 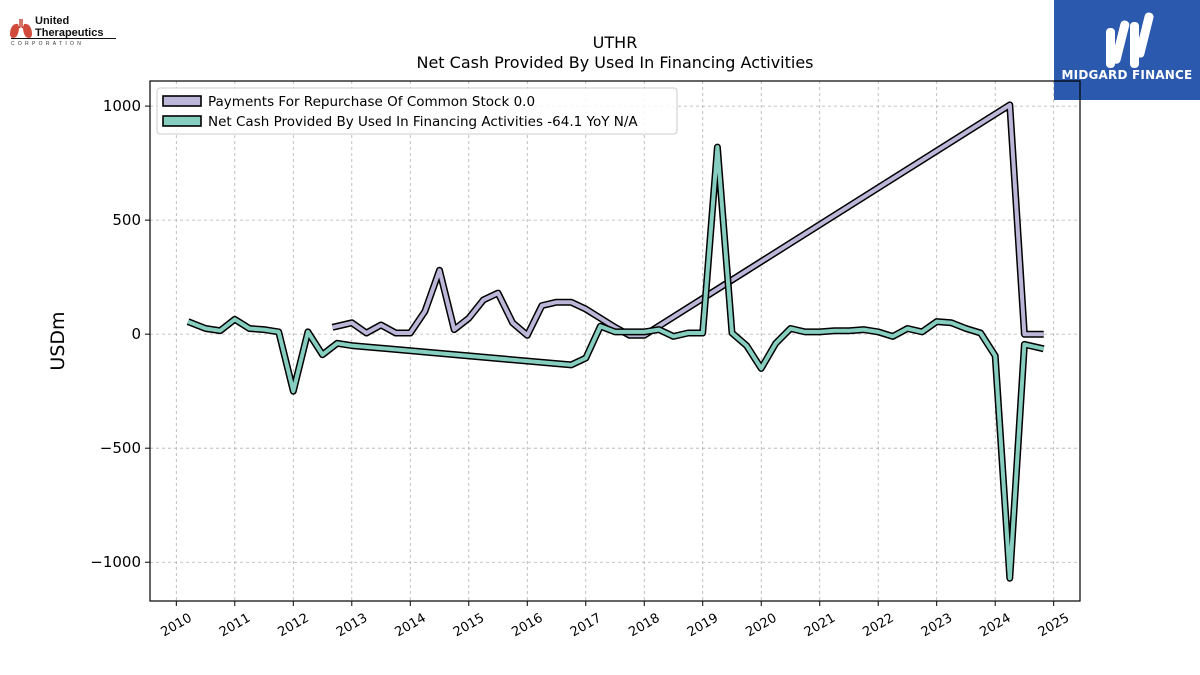 I want to click on x-tick-label: 2012, so click(x=293, y=626).